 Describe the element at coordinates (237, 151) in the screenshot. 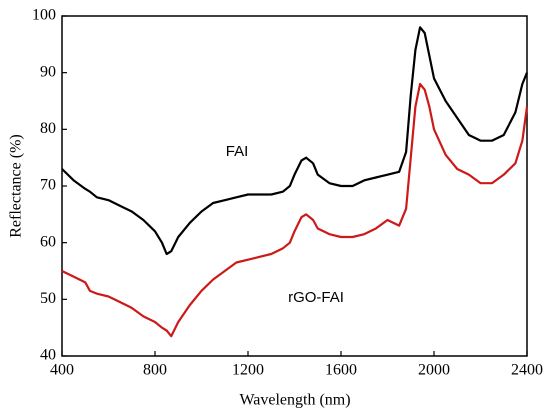

I see `annotation: FAI` at that location.